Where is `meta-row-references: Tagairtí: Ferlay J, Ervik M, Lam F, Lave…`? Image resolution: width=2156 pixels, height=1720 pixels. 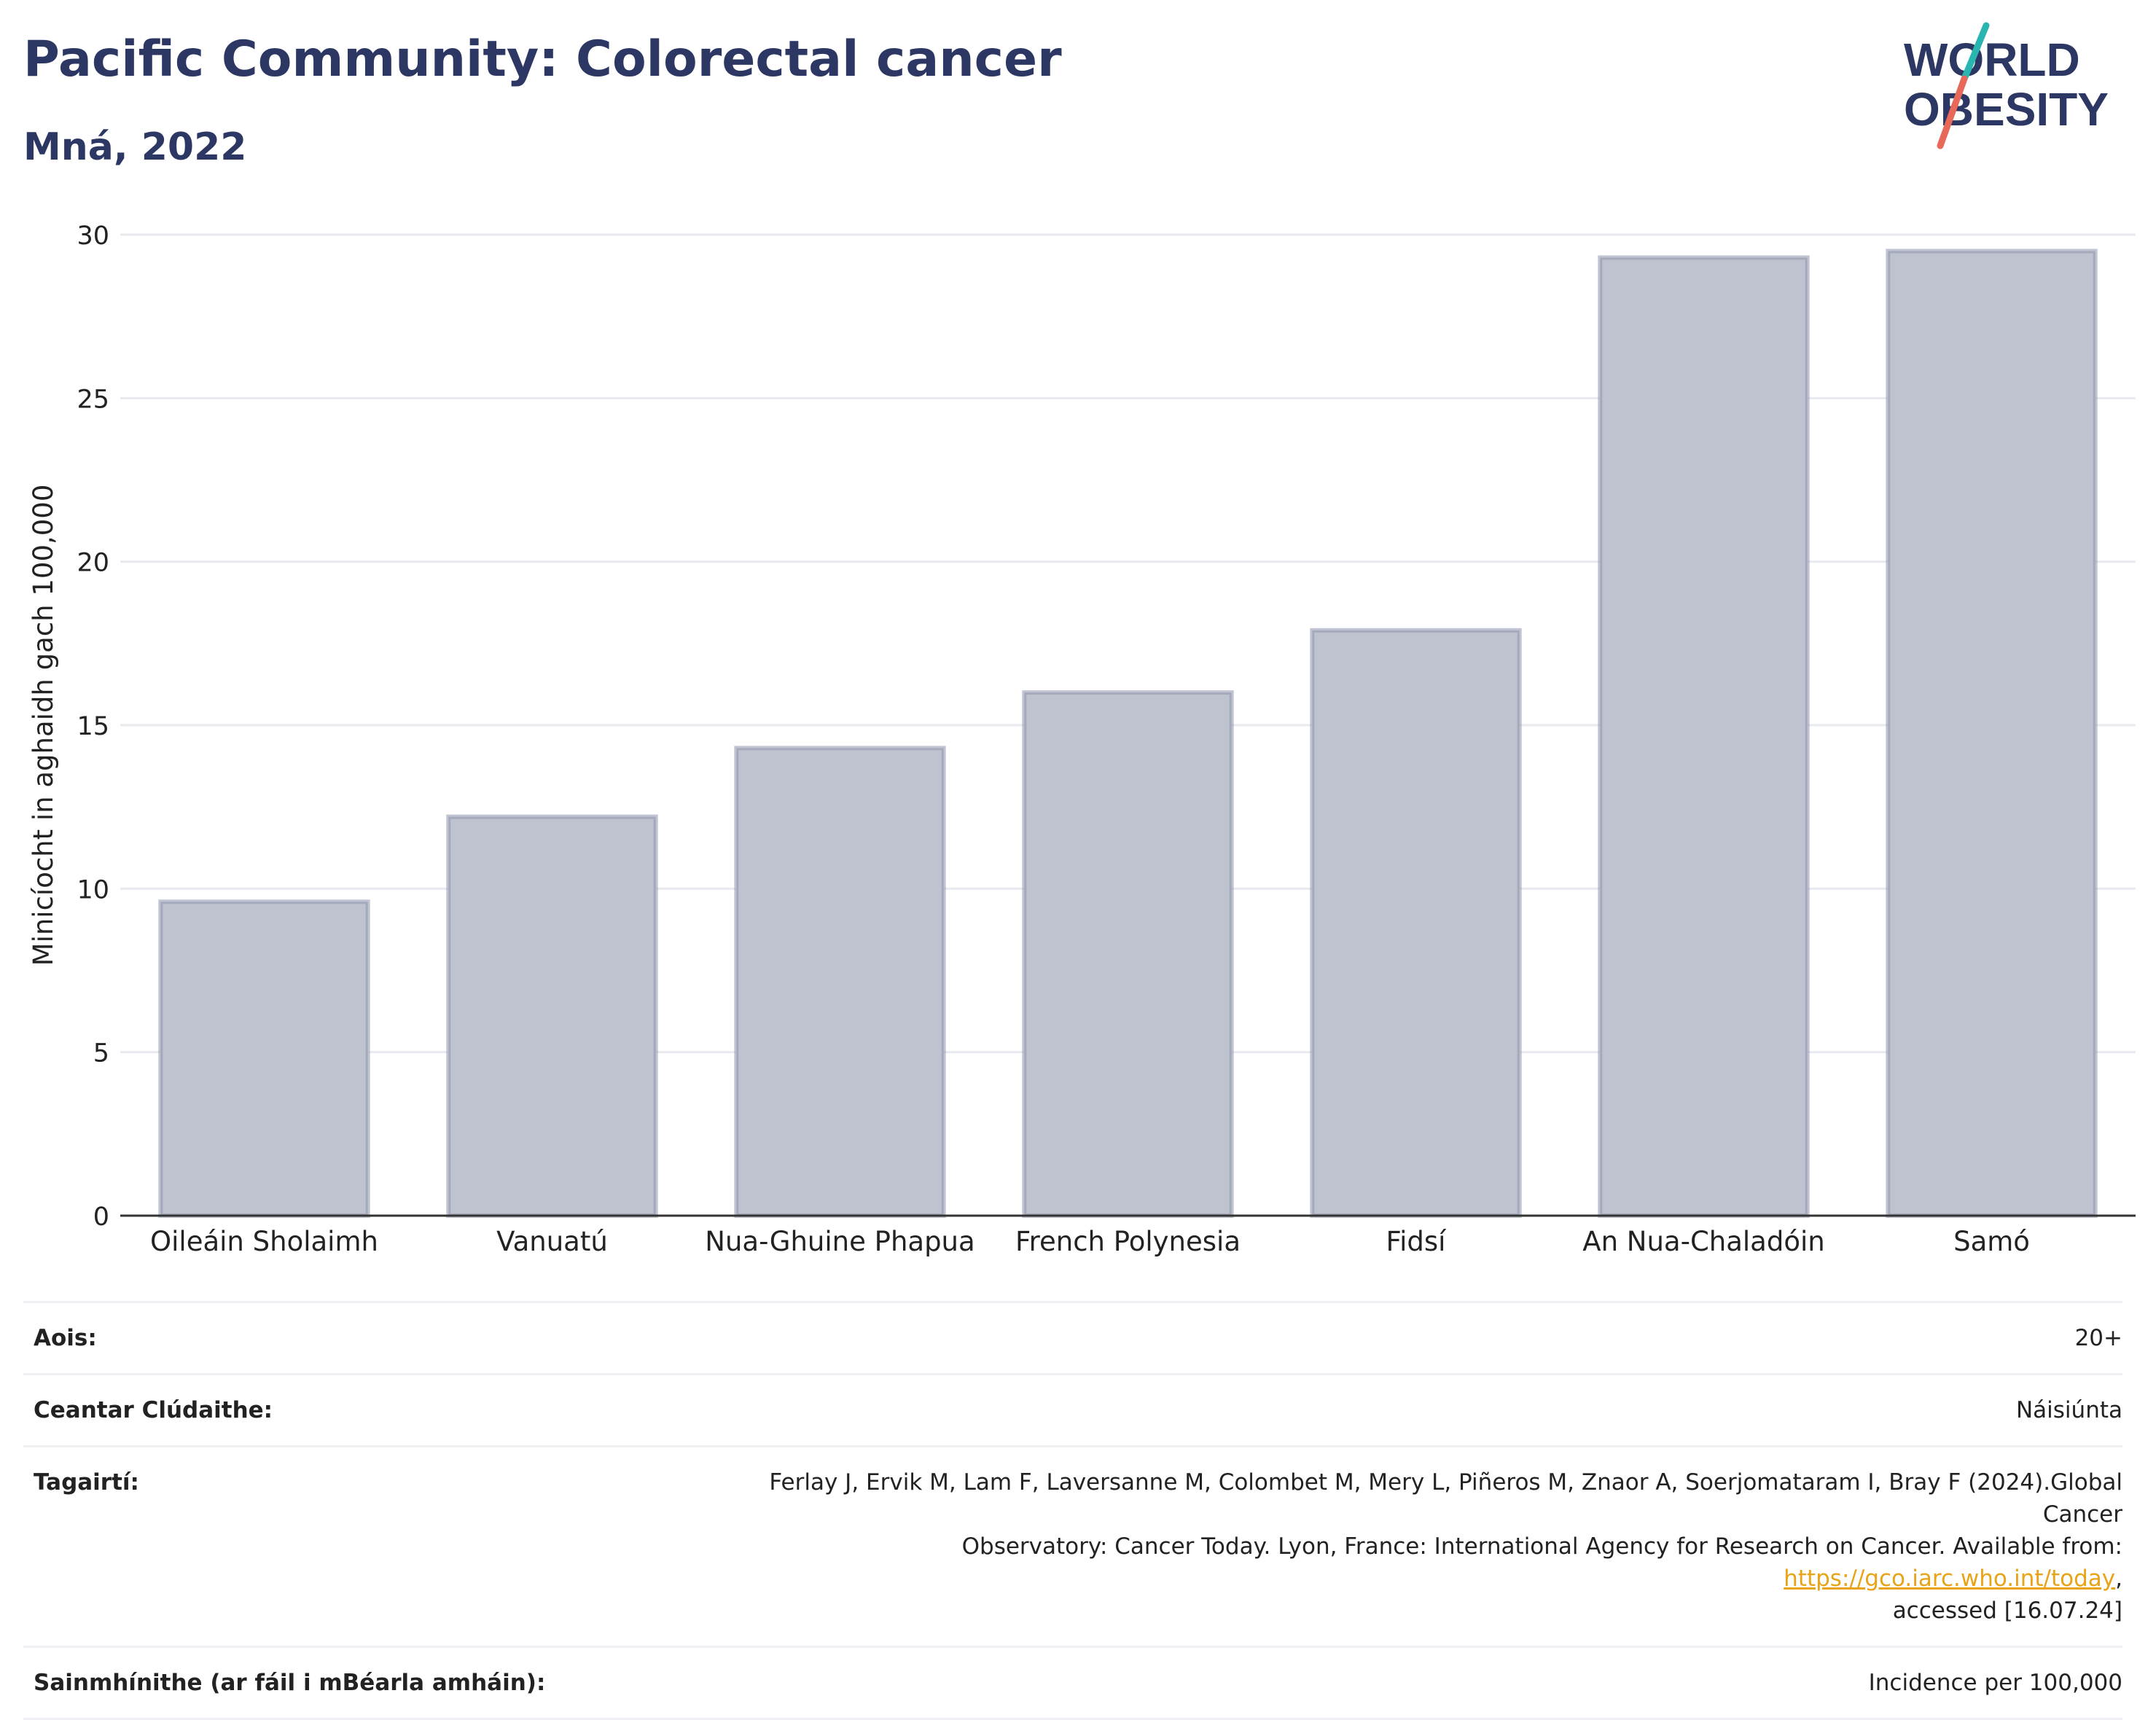 meta-row-references: Tagairtí: Ferlay J, Ervik M, Lam F, Lave… is located at coordinates (1073, 1547).